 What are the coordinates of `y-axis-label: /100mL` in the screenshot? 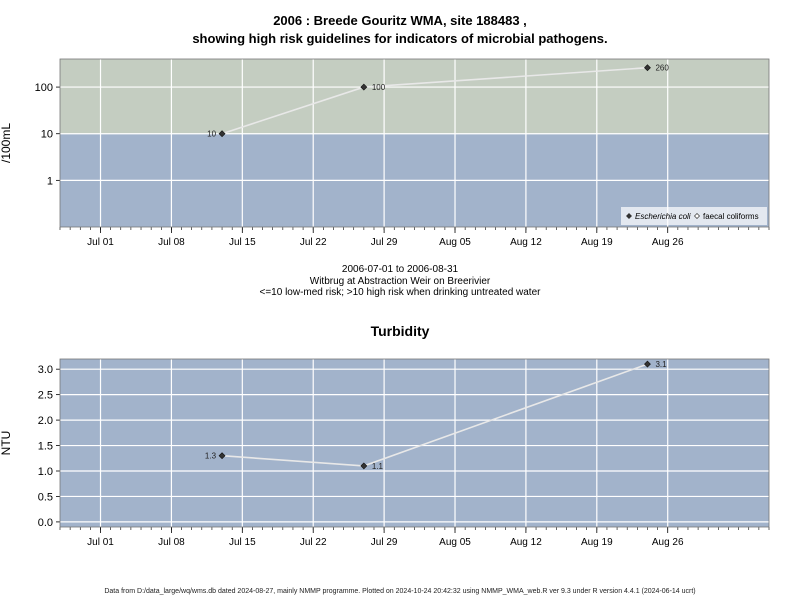 It's located at (6, 143).